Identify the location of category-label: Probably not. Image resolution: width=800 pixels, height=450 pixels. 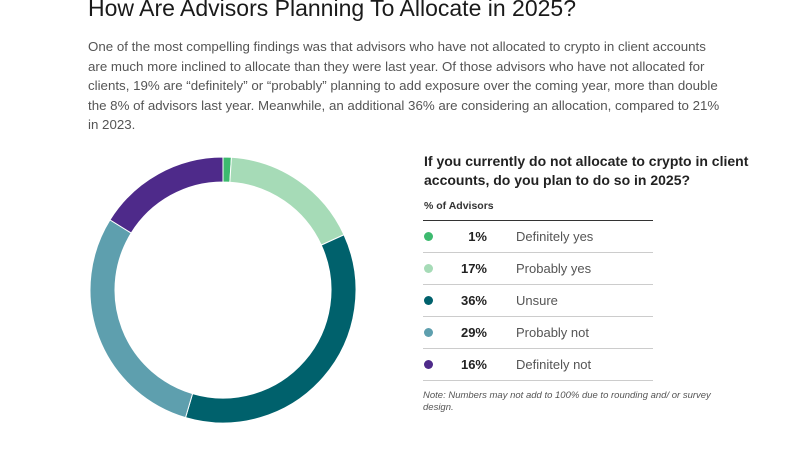
(552, 332).